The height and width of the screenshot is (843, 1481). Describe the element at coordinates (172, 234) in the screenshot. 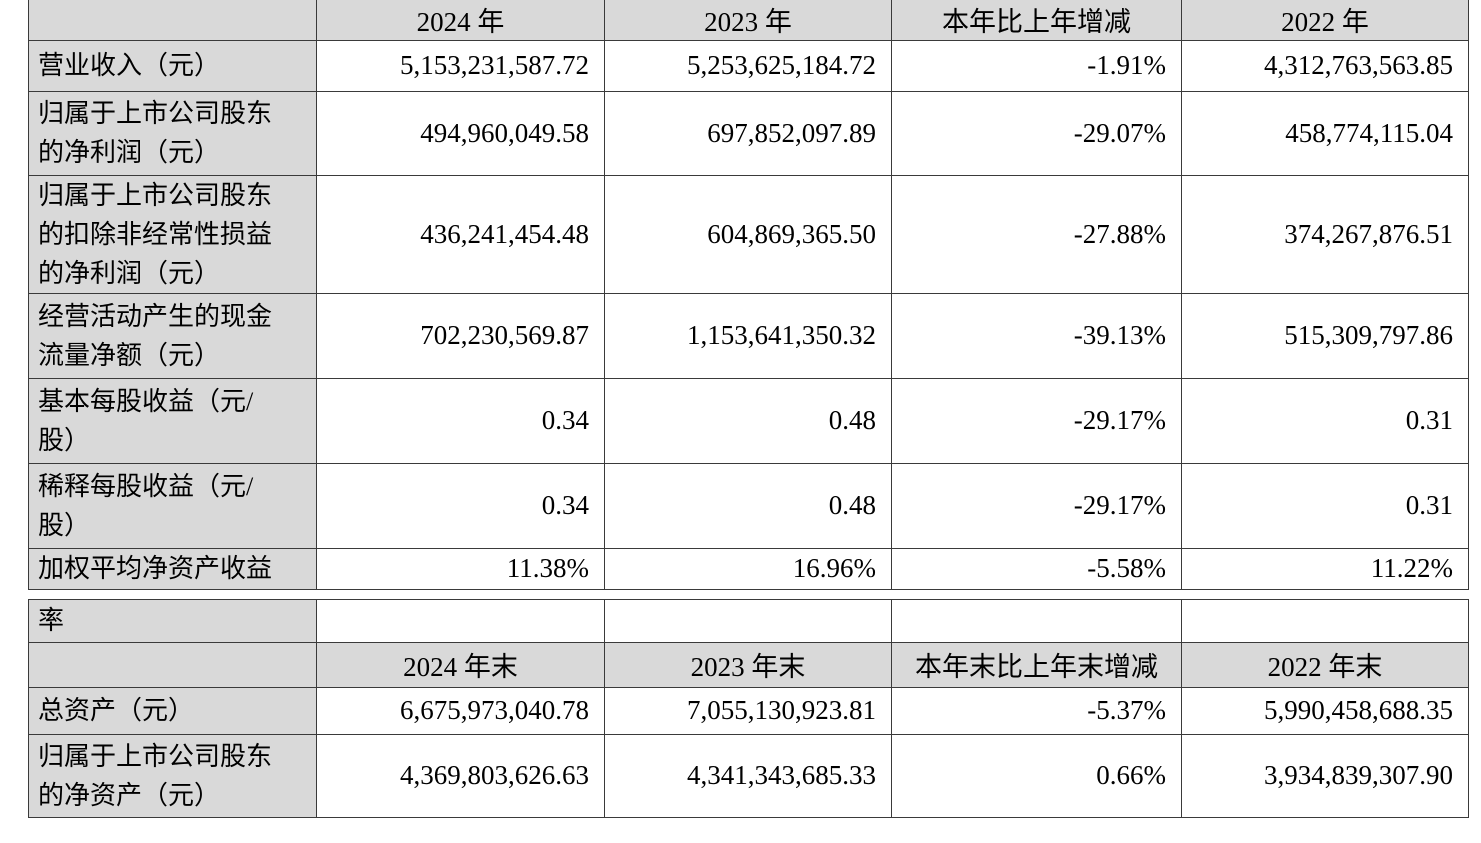

I see `row-label-deducted-net-profit: 归属于上市公司股东 的扣除非经常性损益 的净利润（元）` at that location.